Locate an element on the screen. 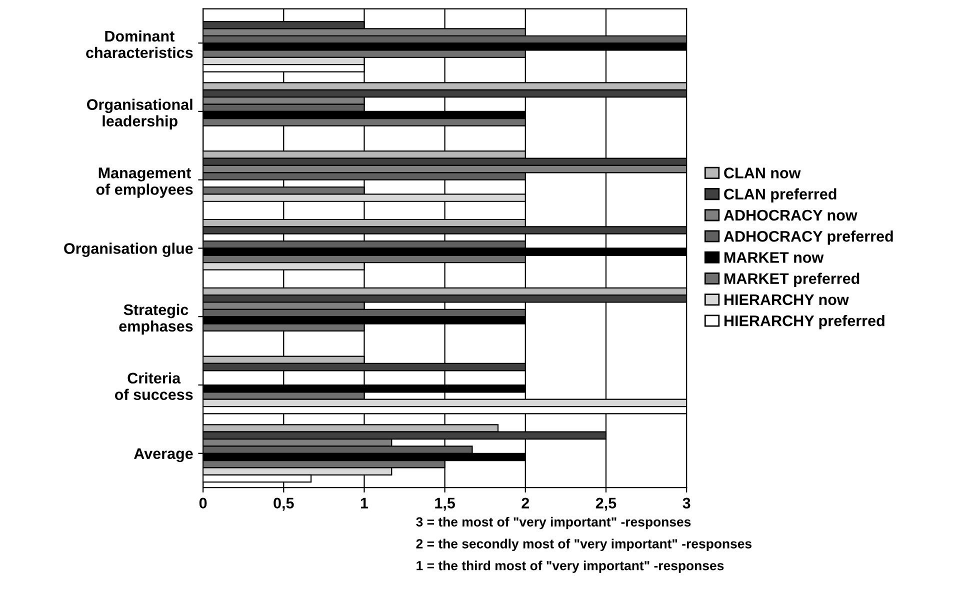 The height and width of the screenshot is (591, 967). legend-label: MARKET preferred is located at coordinates (792, 280).